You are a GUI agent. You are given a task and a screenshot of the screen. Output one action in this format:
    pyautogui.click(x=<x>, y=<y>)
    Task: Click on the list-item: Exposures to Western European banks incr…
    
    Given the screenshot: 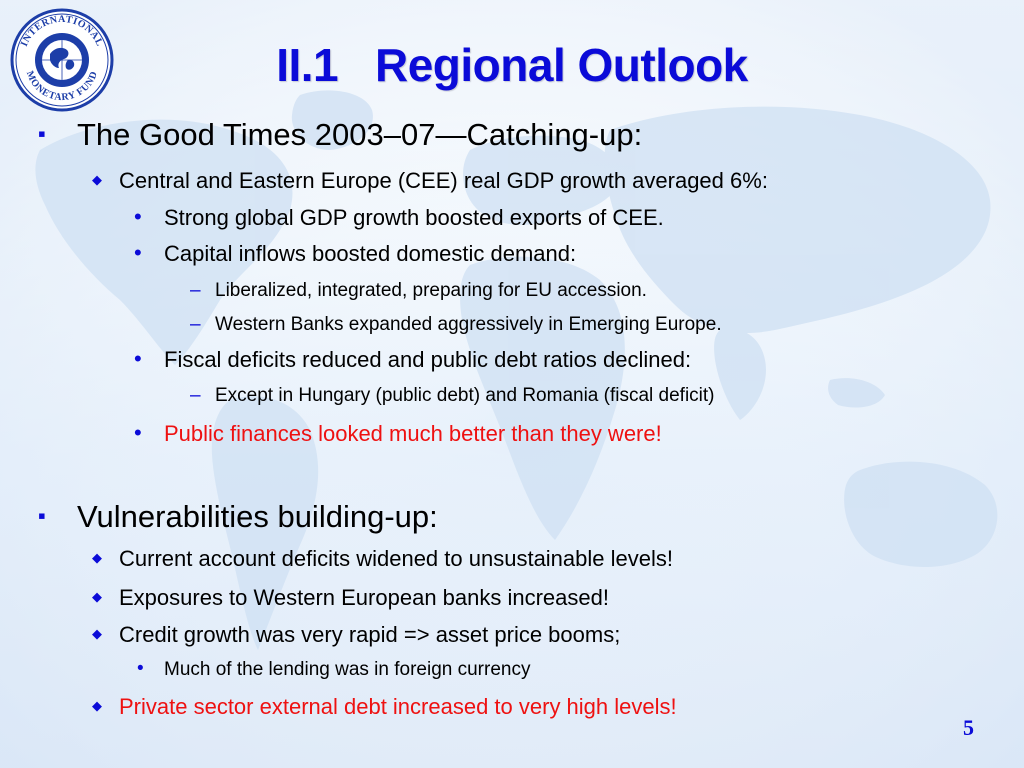 What is the action you would take?
    pyautogui.click(x=364, y=597)
    